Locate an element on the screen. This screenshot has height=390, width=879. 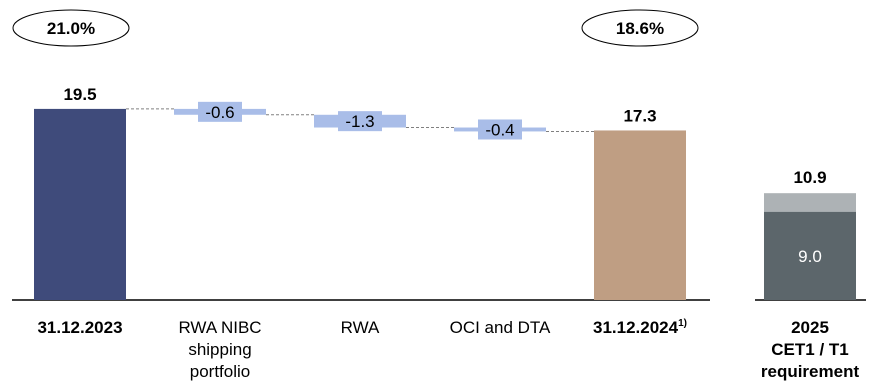
data-label: 19.5 is located at coordinates (79, 94).